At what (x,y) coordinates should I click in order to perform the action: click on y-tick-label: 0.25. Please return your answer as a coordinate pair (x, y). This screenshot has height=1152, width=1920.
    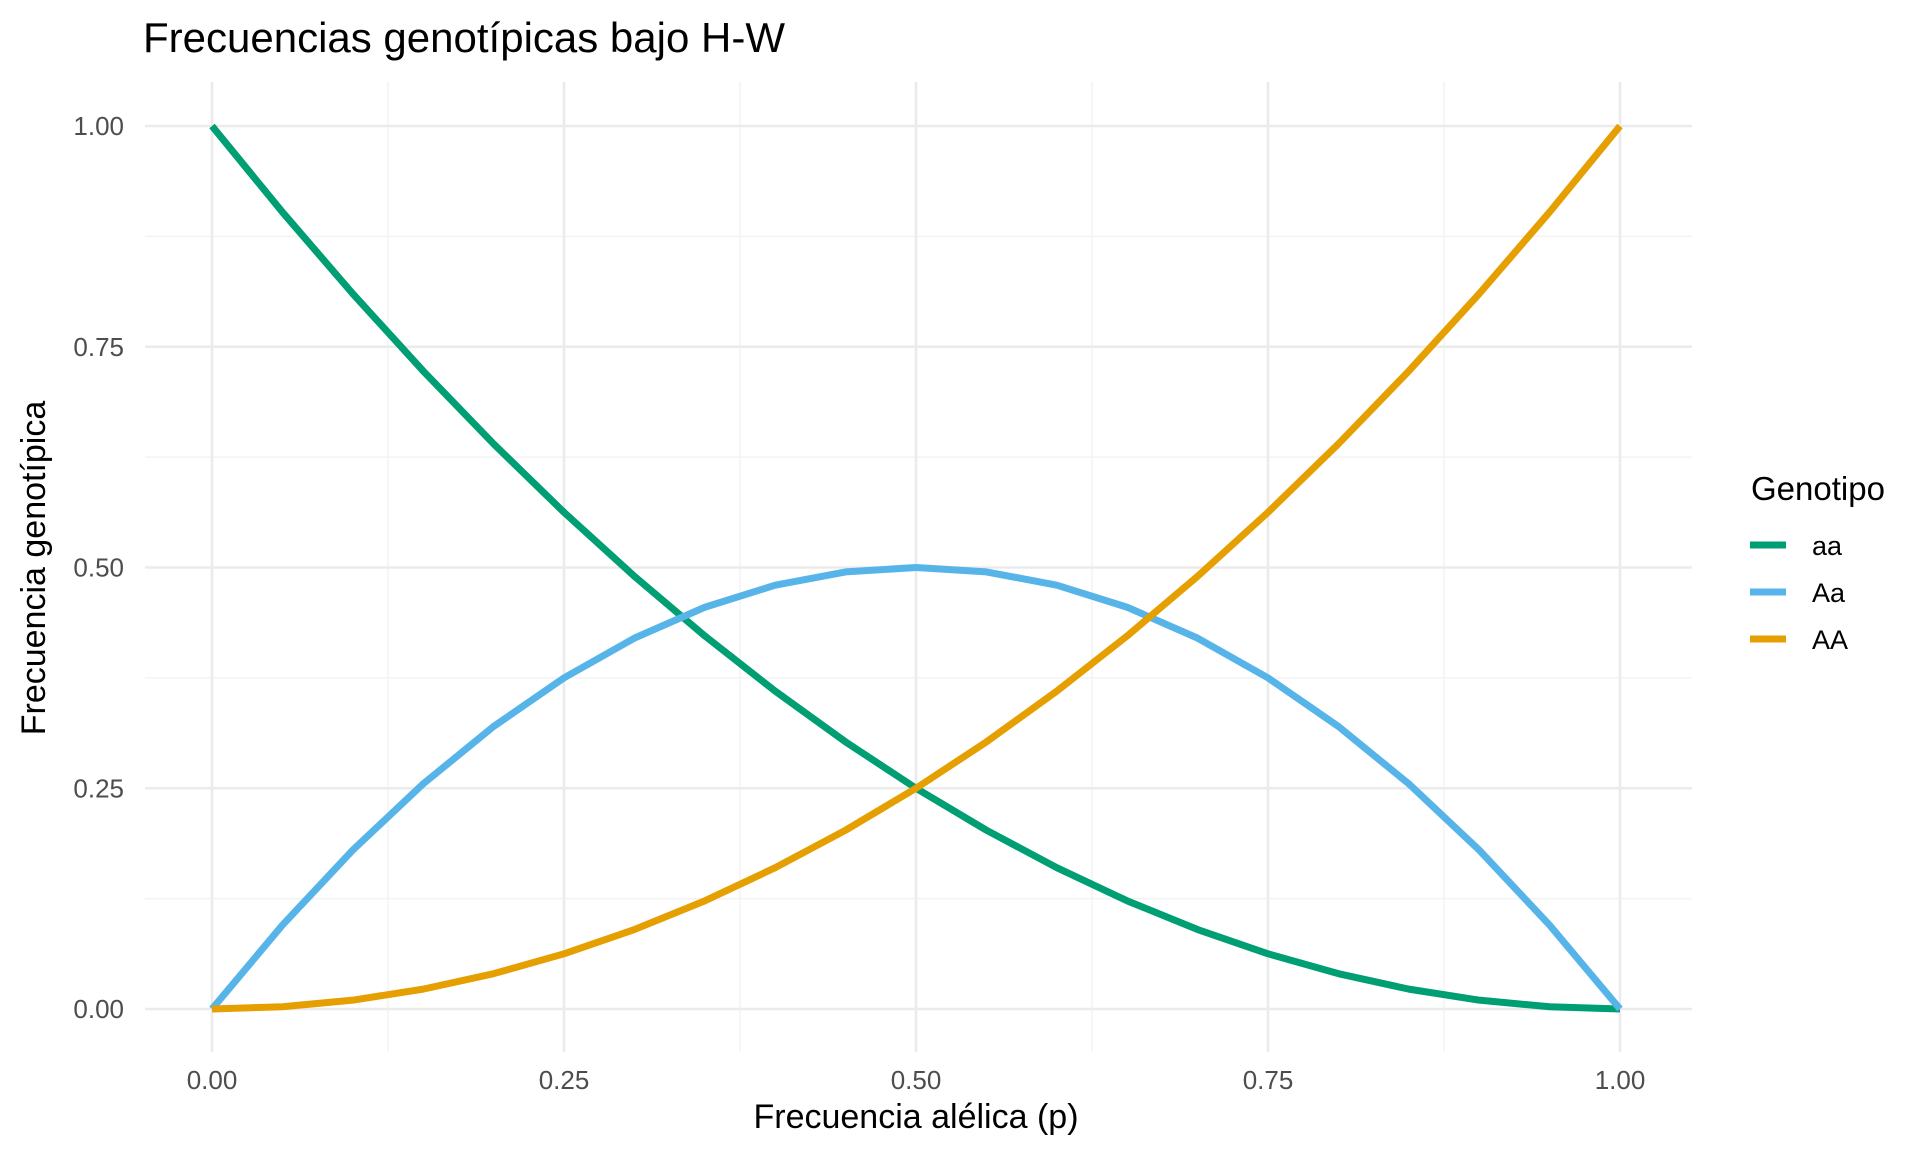
    Looking at the image, I should click on (98, 788).